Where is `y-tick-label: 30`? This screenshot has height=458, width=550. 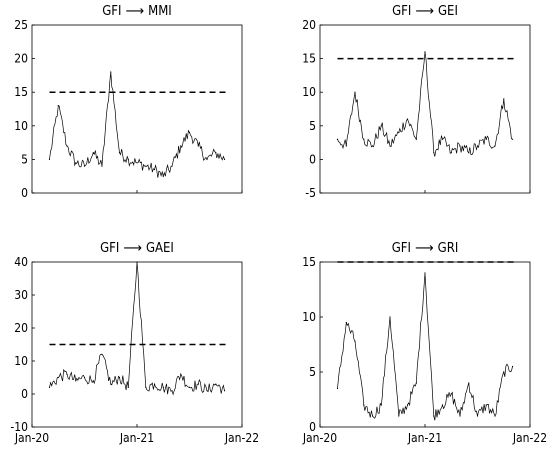 y-tick-label: 30 is located at coordinates (21, 295).